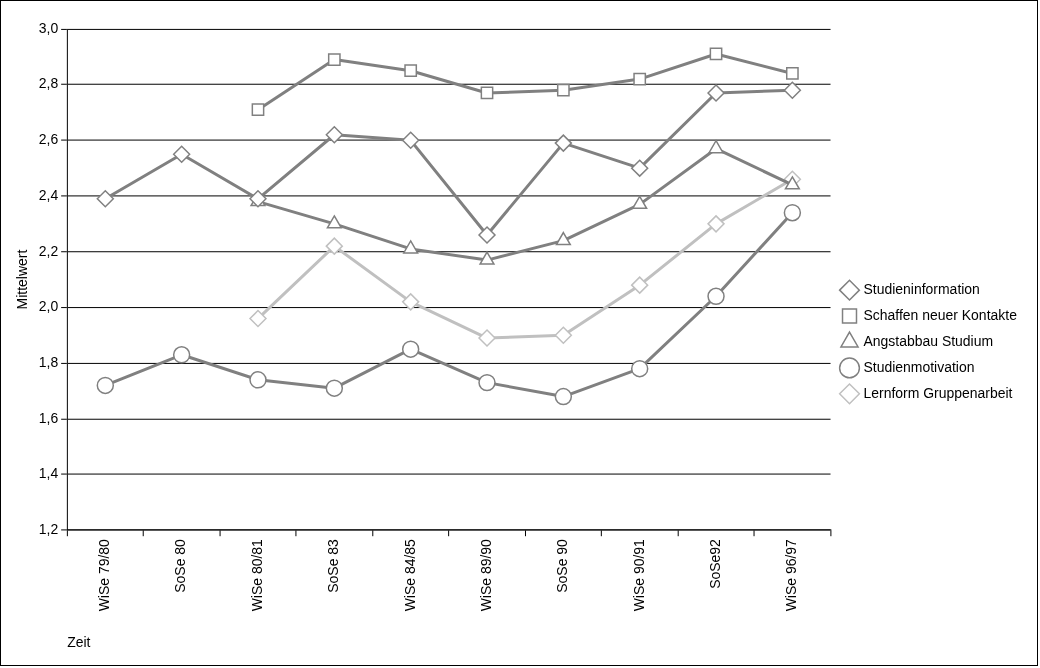  I want to click on y-tick-label: 2,8, so click(48, 83).